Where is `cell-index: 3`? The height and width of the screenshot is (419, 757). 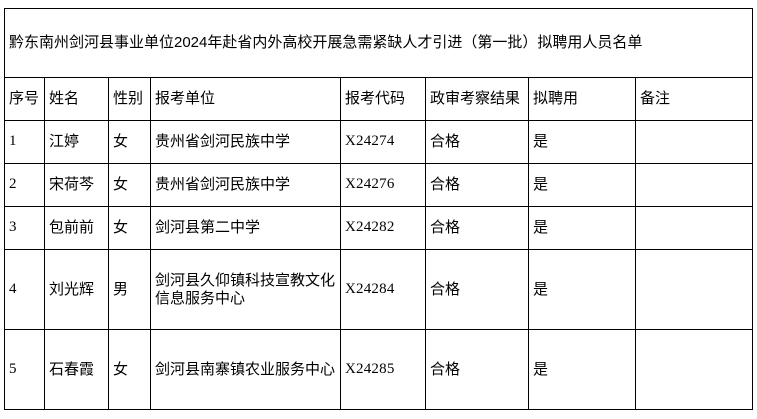 cell-index: 3 is located at coordinates (24, 228).